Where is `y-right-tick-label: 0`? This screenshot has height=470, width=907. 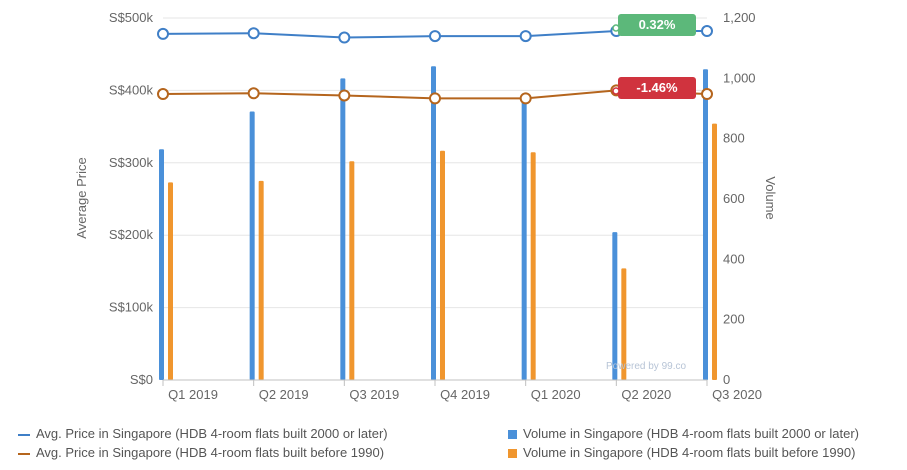
y-right-tick-label: 0 is located at coordinates (726, 379).